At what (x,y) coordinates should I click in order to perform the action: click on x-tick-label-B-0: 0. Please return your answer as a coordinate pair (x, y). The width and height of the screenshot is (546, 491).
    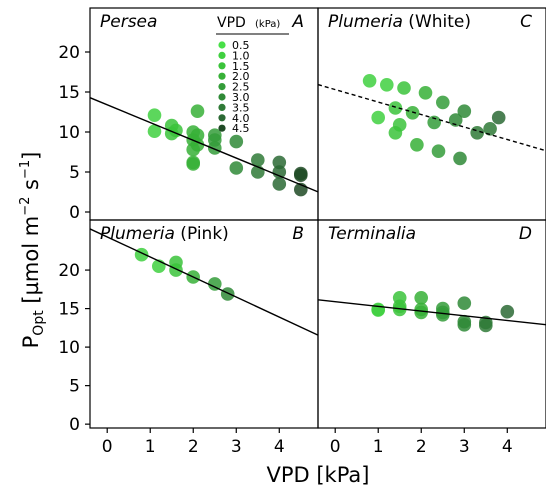
    Looking at the image, I should click on (107, 447).